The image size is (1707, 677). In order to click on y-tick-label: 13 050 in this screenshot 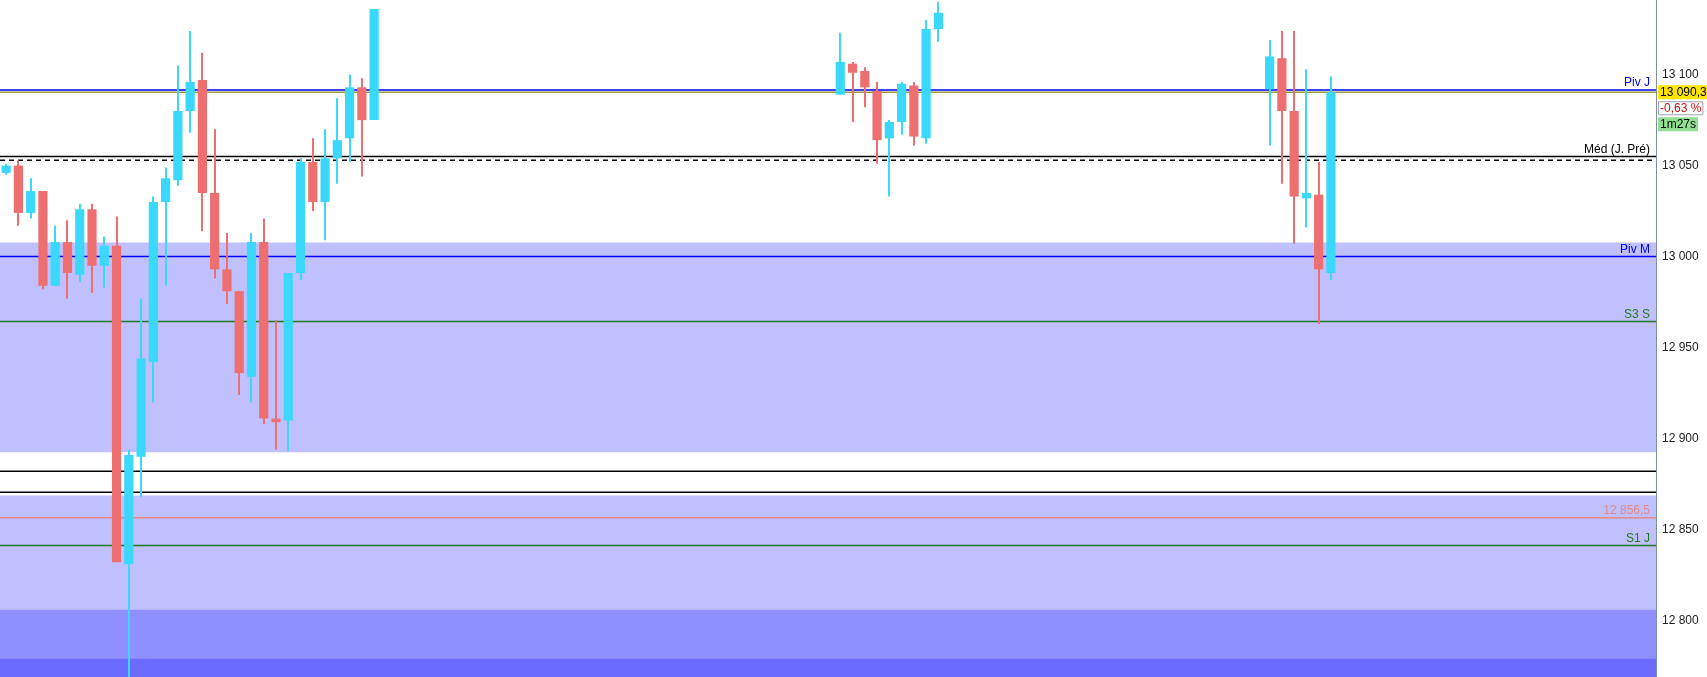, I will do `click(1681, 164)`.